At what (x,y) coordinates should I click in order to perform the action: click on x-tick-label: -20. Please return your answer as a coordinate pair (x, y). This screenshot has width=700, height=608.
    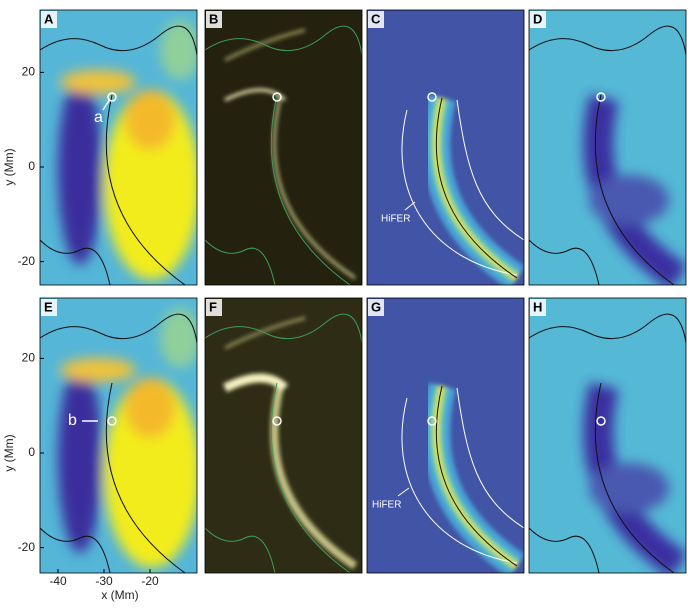
    Looking at the image, I should click on (150, 581).